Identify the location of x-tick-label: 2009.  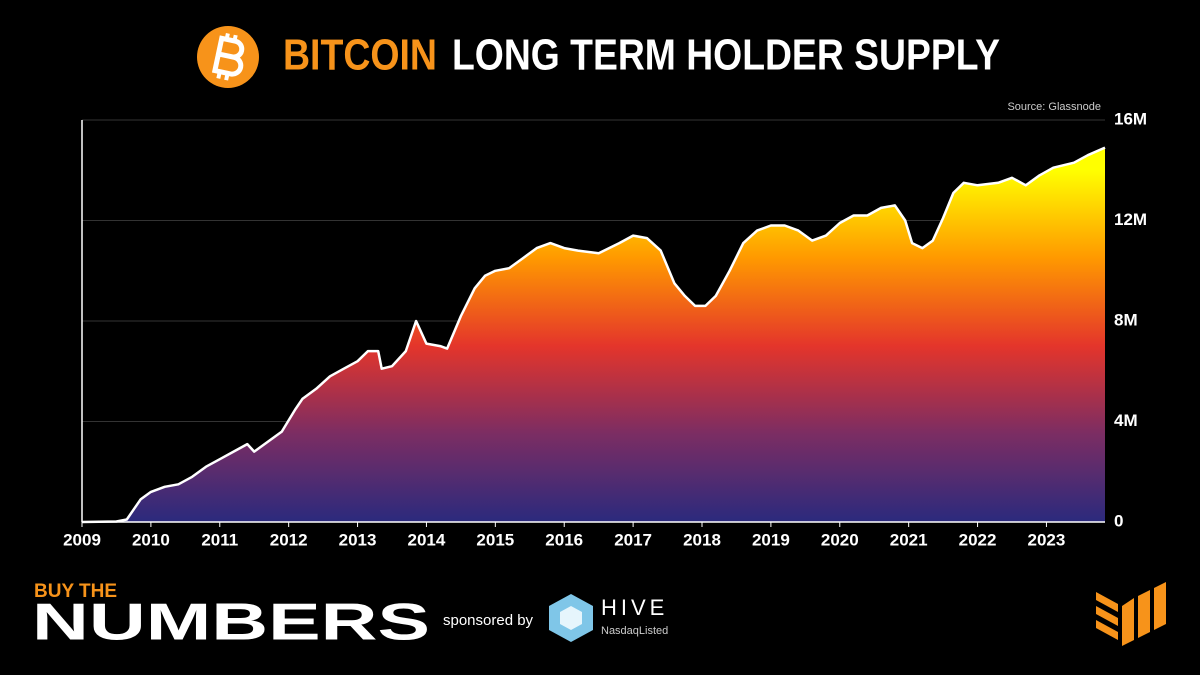
(82, 539).